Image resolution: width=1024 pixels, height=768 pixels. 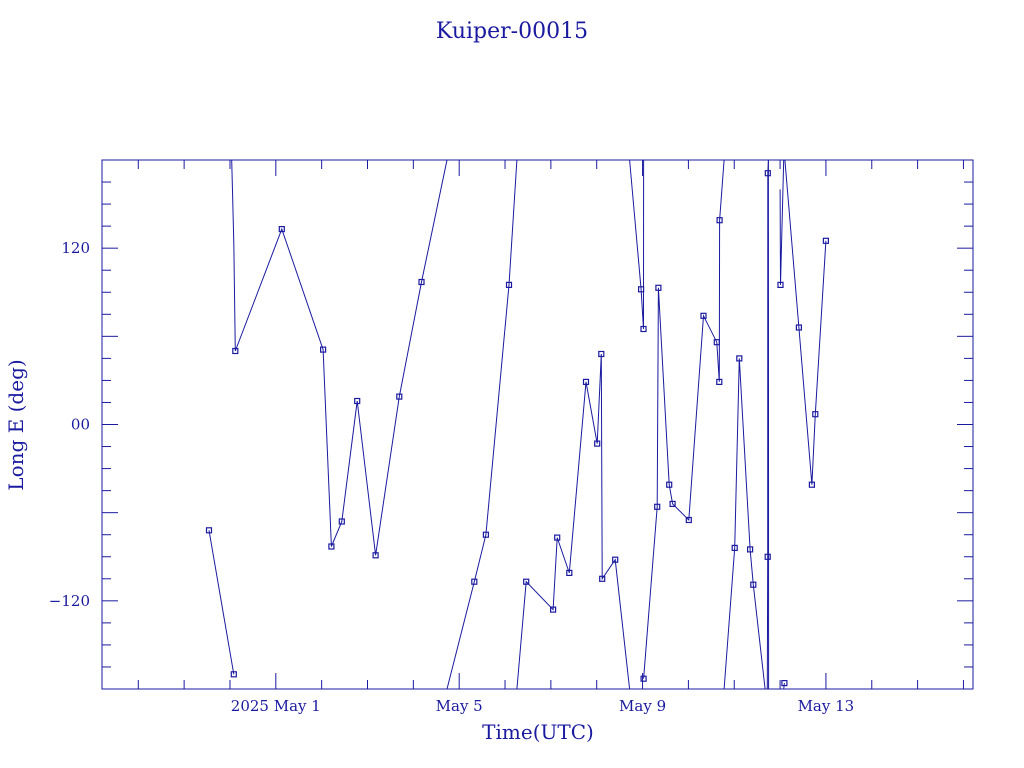 I want to click on chart-title: Kuiper-00015, so click(x=512, y=31).